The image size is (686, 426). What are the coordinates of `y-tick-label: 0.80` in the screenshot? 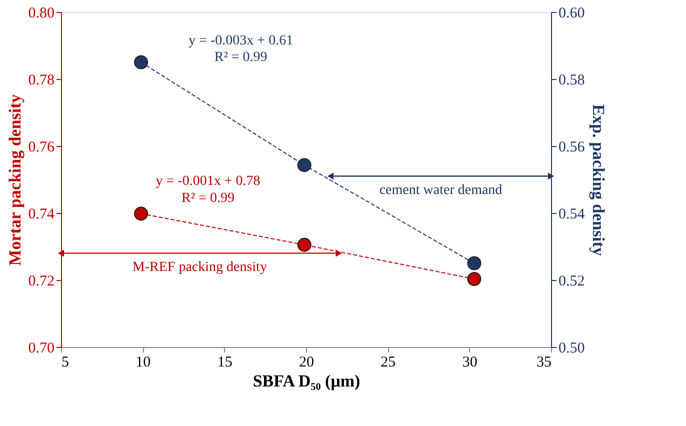 It's located at (41, 14).